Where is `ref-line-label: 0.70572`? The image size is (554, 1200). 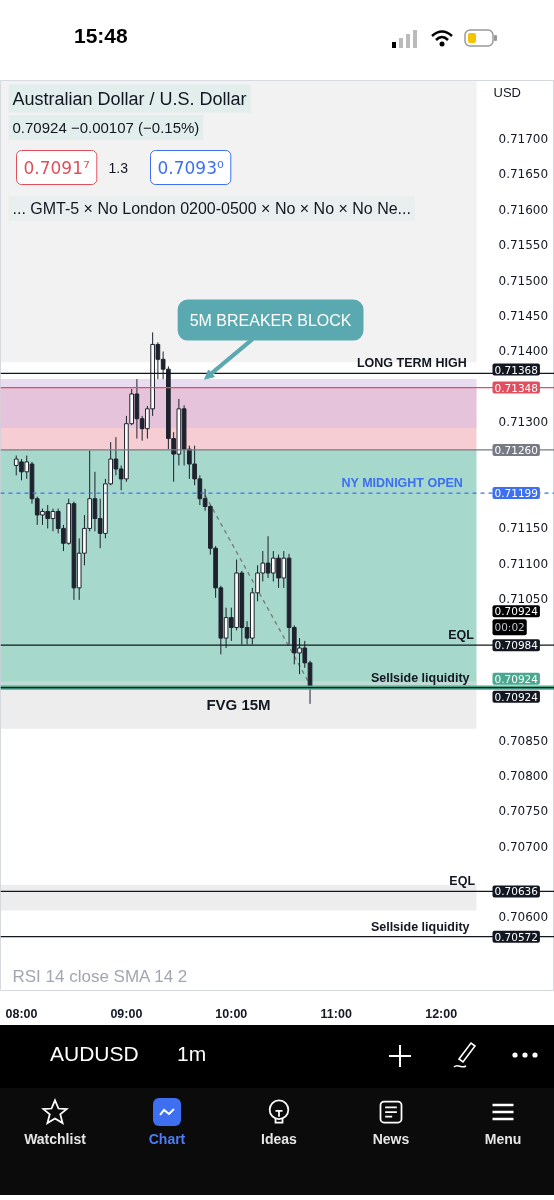 ref-line-label: 0.70572 is located at coordinates (516, 936).